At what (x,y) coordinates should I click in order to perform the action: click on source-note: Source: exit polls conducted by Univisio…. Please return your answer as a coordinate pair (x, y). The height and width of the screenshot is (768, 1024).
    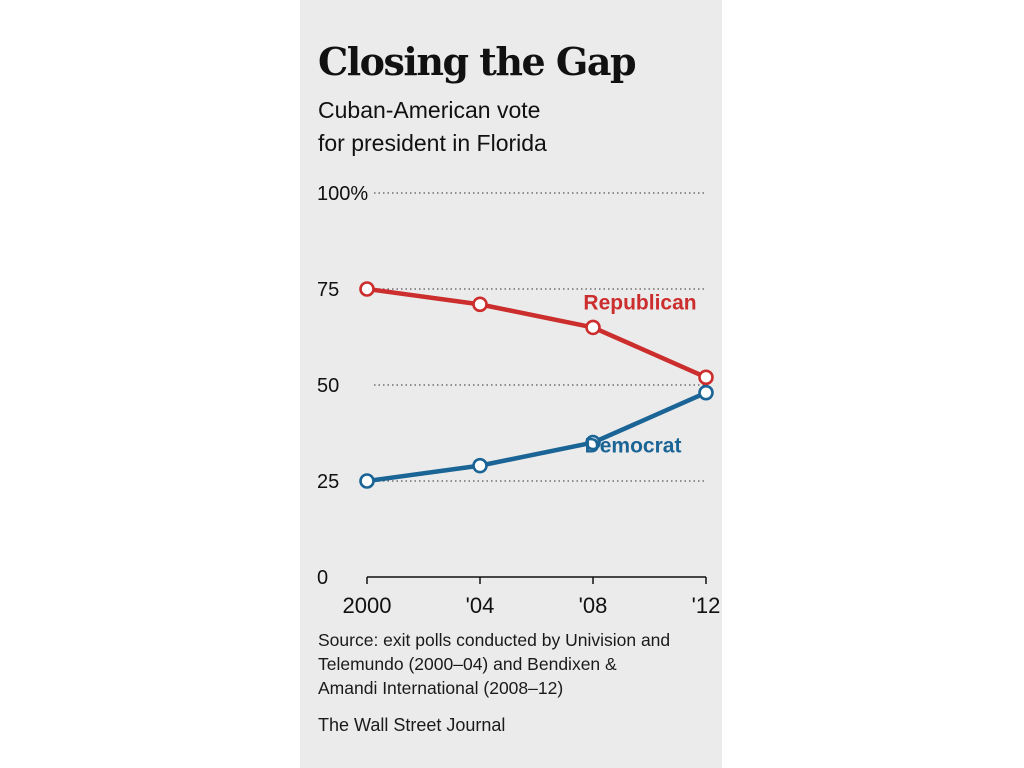
    Looking at the image, I should click on (518, 664).